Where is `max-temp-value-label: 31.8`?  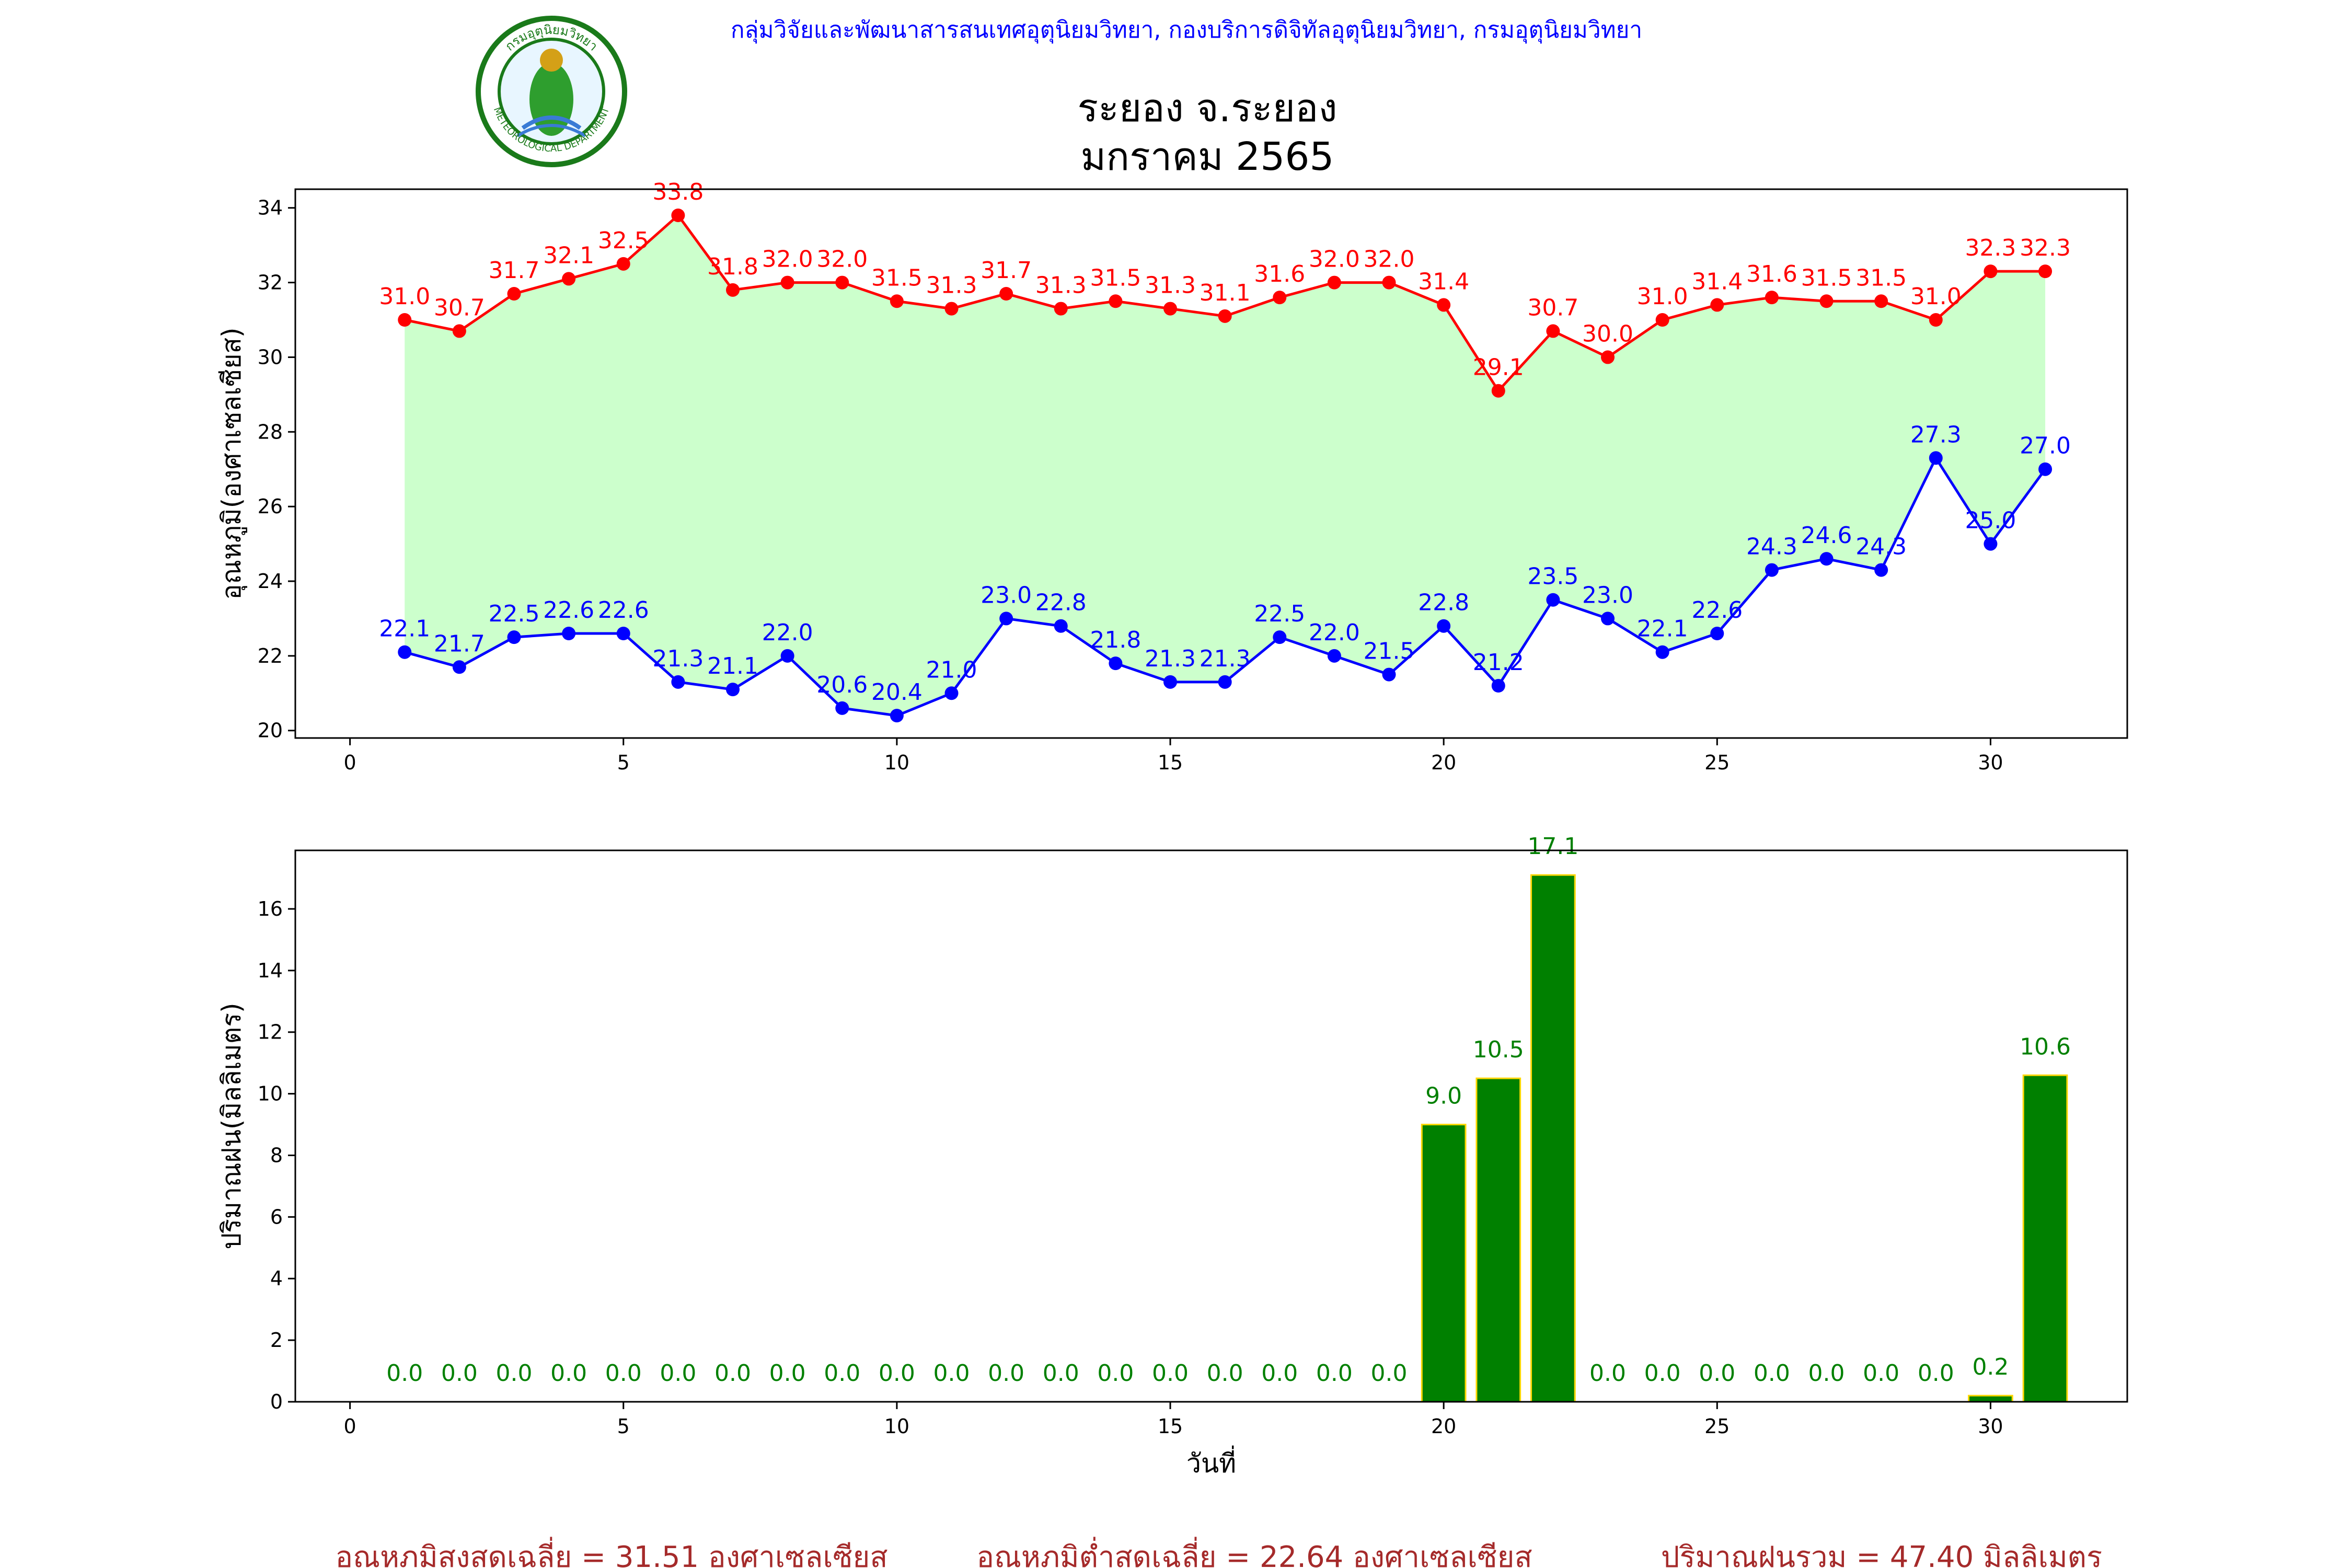 max-temp-value-label: 31.8 is located at coordinates (732, 266).